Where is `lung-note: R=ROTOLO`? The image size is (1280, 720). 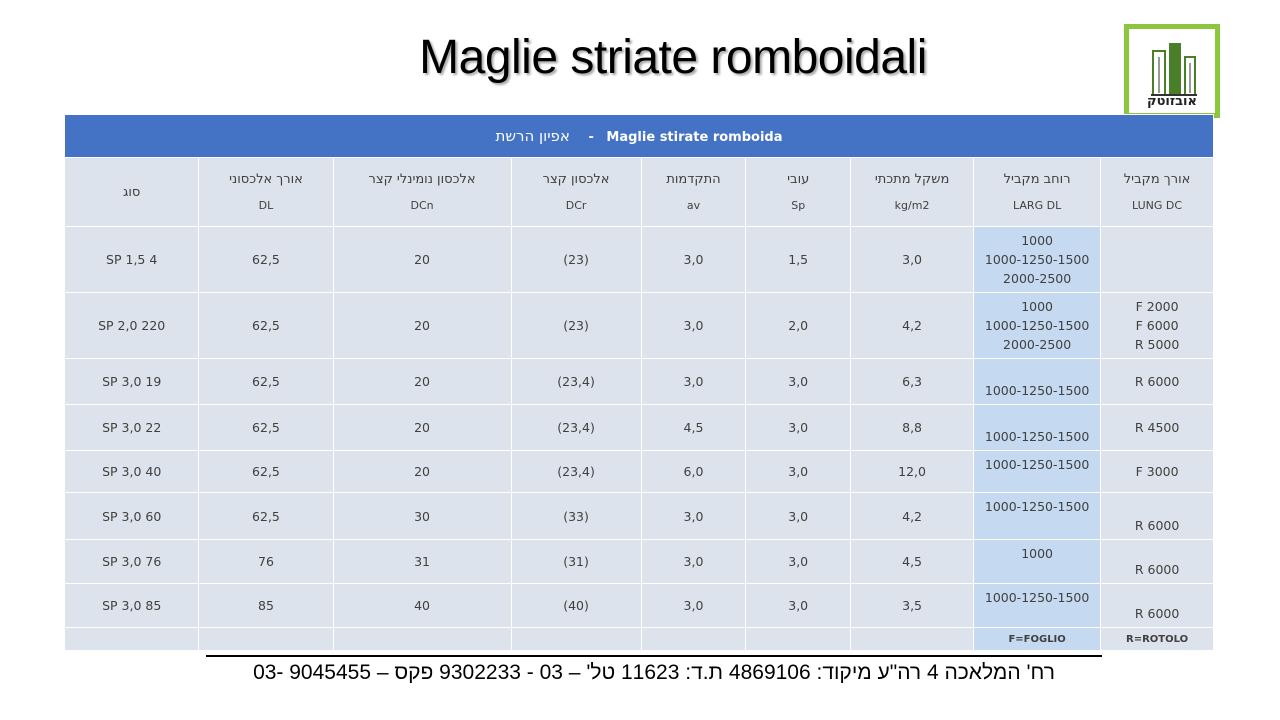
lung-note: R=ROTOLO is located at coordinates (1157, 639).